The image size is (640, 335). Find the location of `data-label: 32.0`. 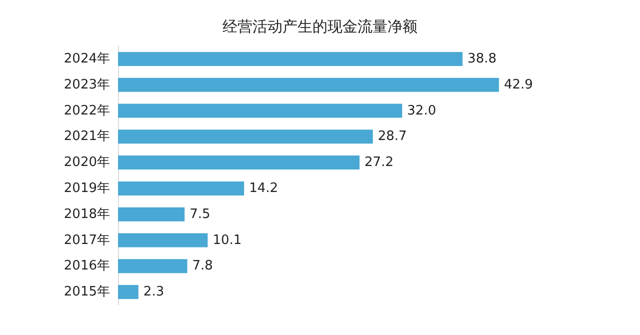

data-label: 32.0 is located at coordinates (421, 110).